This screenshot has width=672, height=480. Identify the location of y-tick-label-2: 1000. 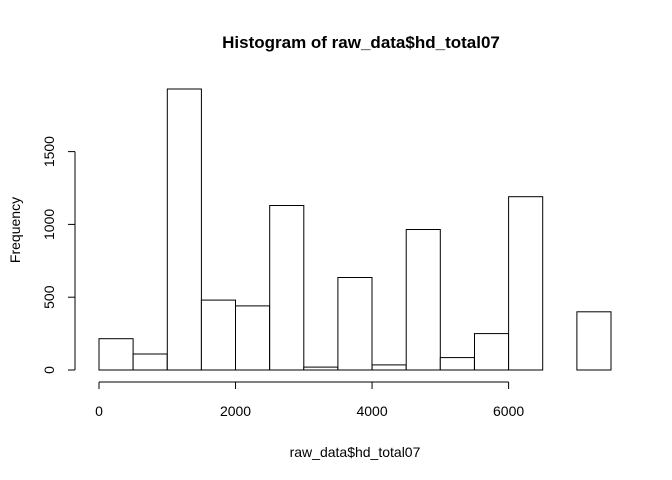
(49, 224).